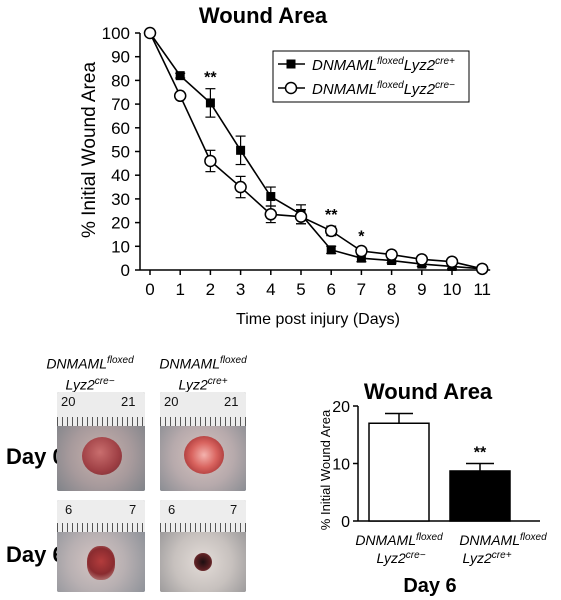 The width and height of the screenshot is (561, 600). Describe the element at coordinates (391, 289) in the screenshot. I see `x-tick-label: 8` at that location.